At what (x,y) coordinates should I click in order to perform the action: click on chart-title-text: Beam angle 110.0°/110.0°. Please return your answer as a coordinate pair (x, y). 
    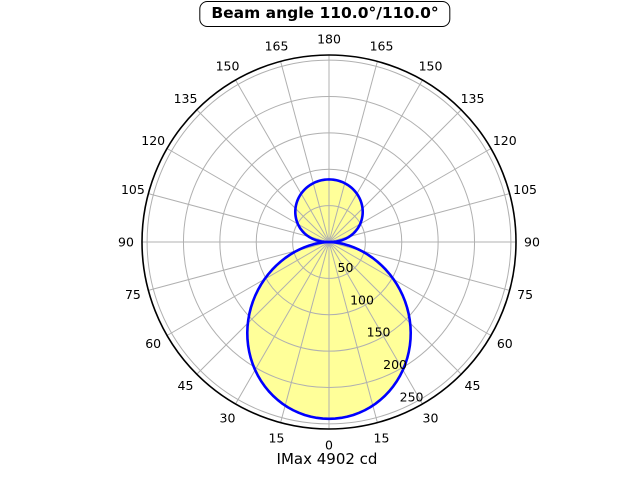
    Looking at the image, I should click on (325, 13).